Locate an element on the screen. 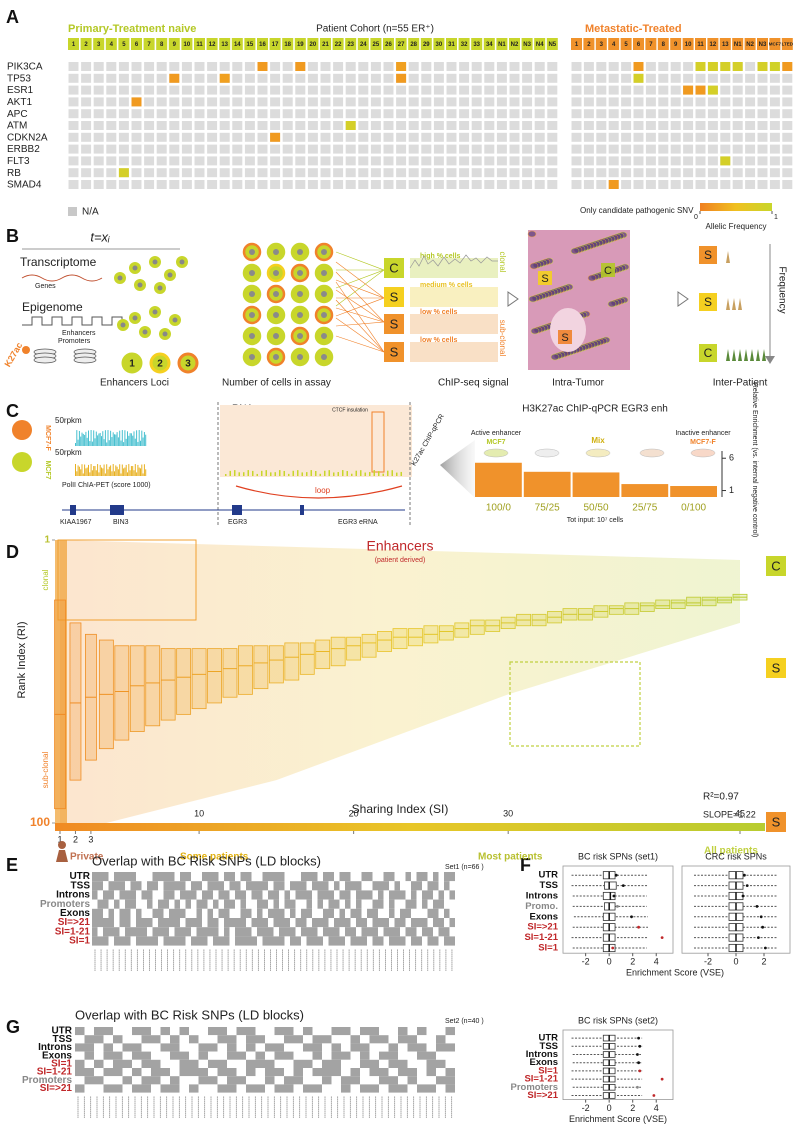 The width and height of the screenshot is (800, 1139). chart-title: Enhancers is located at coordinates (400, 546).